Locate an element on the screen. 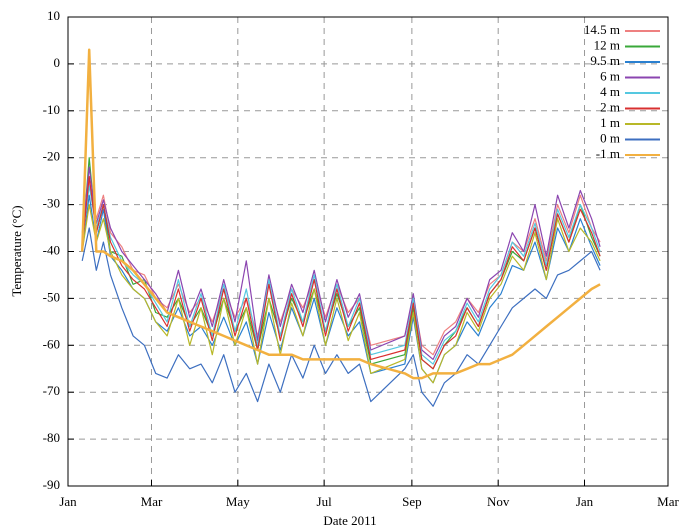 The height and width of the screenshot is (532, 700). y-tick-label: 10 is located at coordinates (53, 15).